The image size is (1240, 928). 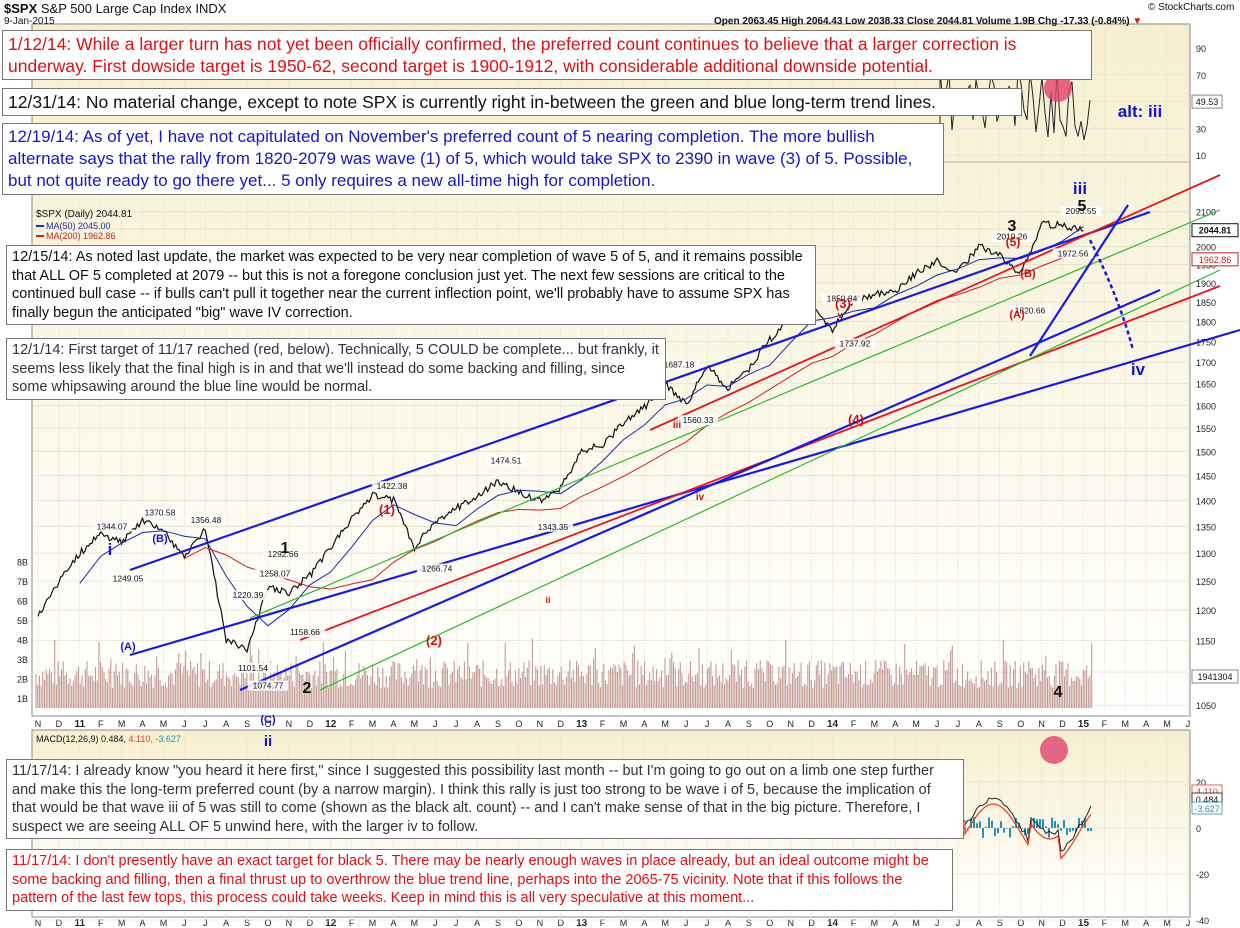 What do you see at coordinates (679, 365) in the screenshot?
I see `price-label: 1687.18` at bounding box center [679, 365].